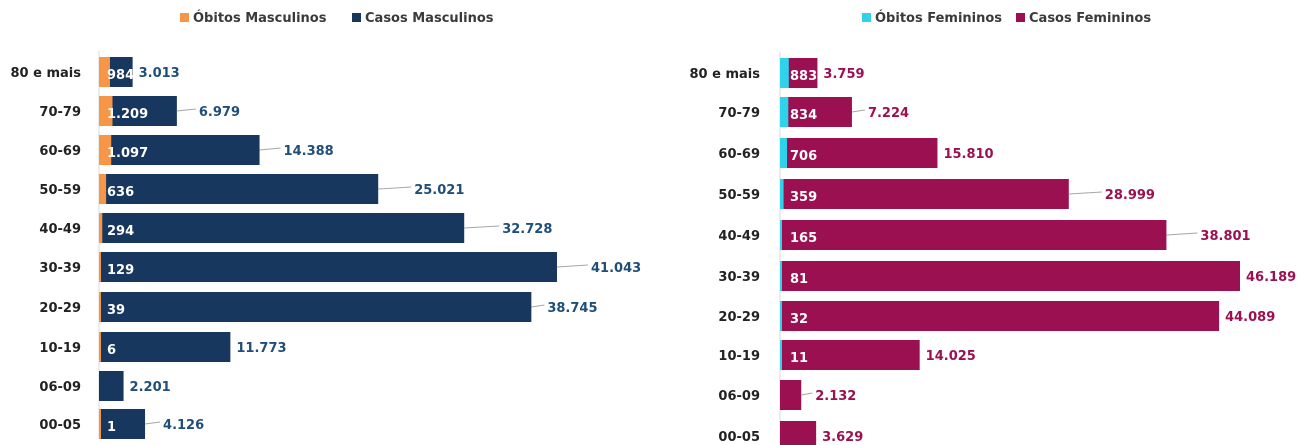 This screenshot has height=445, width=1308. Describe the element at coordinates (429, 18) in the screenshot. I see `legend-label-0-1: Casos Masculinos` at that location.